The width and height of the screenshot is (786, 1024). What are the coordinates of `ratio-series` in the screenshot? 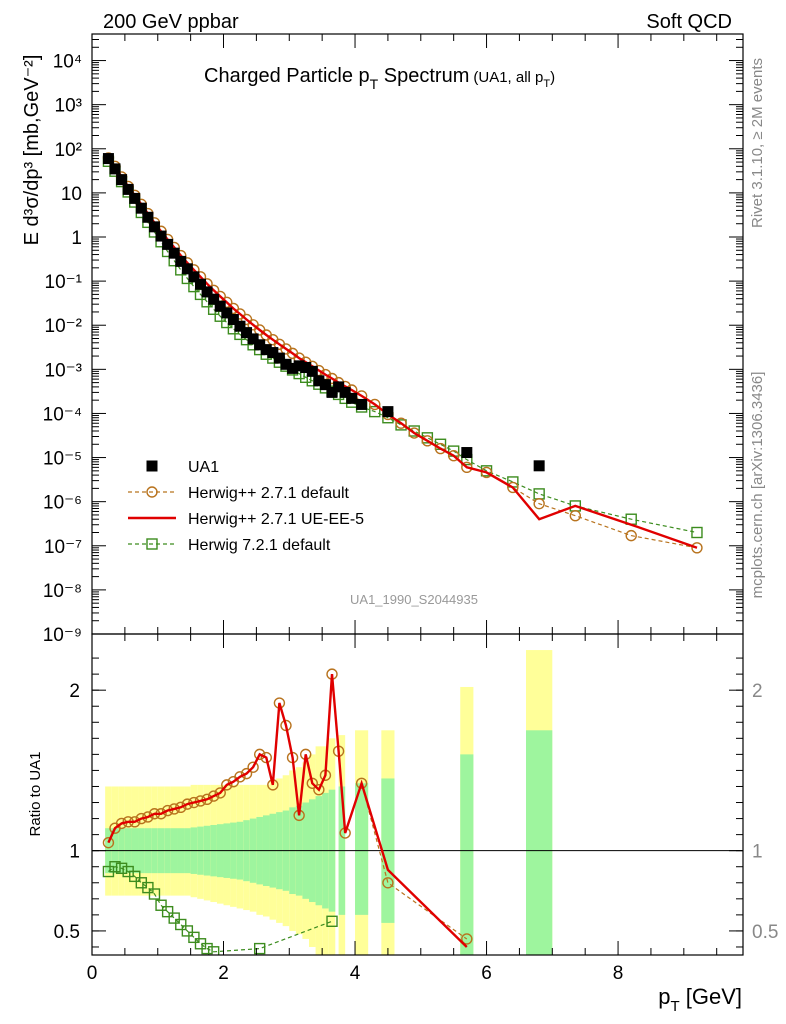 It's located at (287, 811).